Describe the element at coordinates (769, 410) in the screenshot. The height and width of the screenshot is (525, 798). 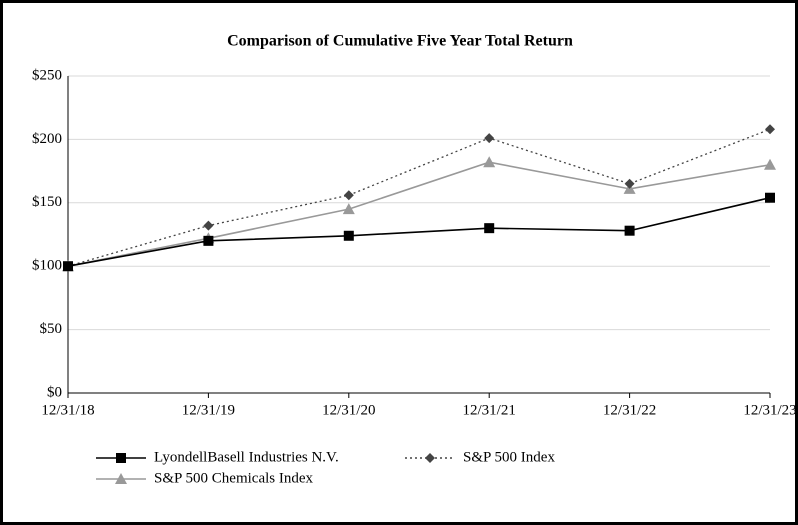
I see `x-tick-label: 12/31/23` at that location.